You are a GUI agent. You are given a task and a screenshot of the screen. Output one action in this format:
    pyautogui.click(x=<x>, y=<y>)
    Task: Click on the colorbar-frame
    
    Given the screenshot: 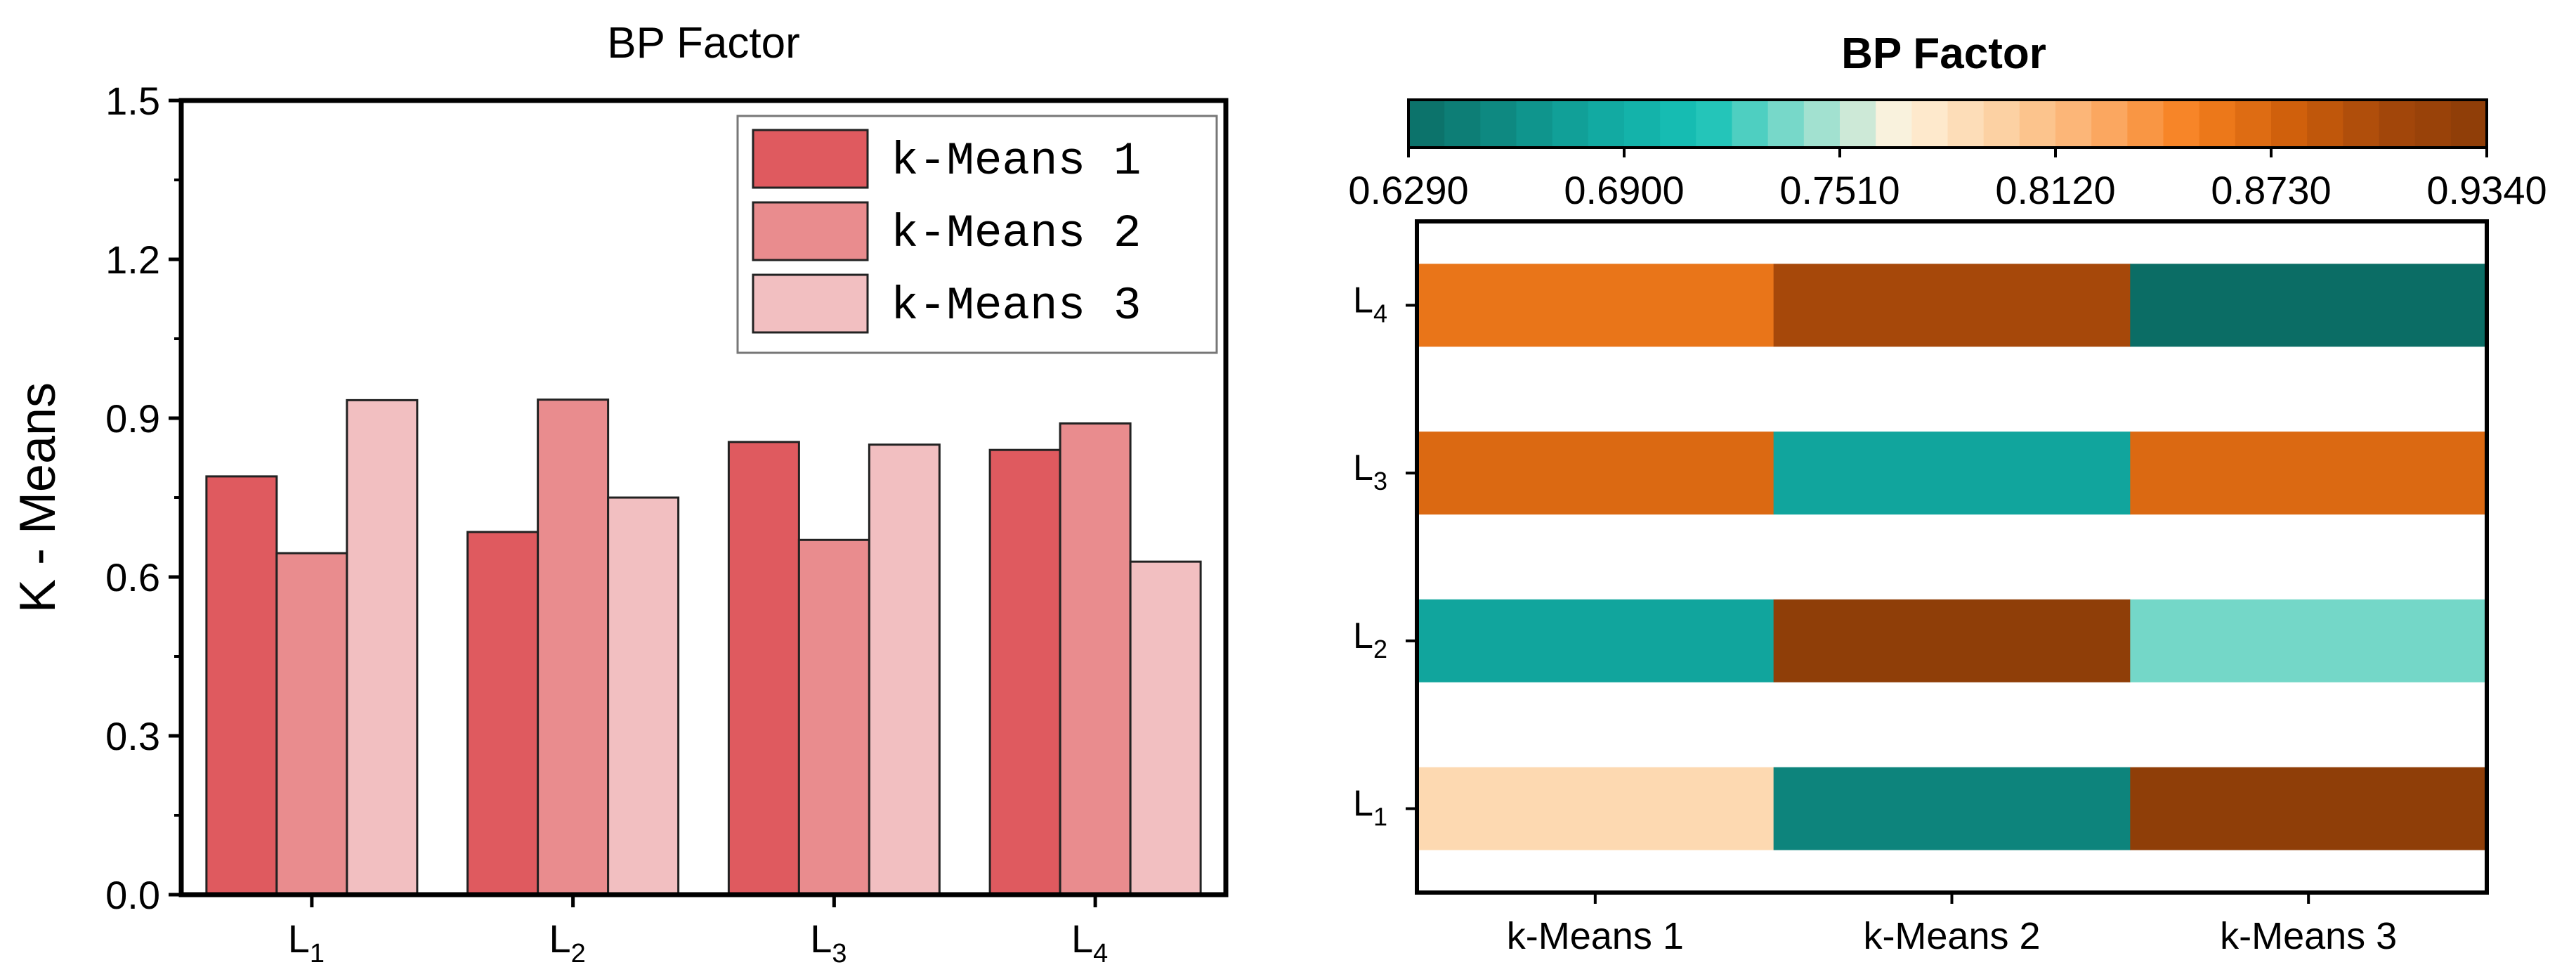 What is the action you would take?
    pyautogui.click(x=1948, y=123)
    